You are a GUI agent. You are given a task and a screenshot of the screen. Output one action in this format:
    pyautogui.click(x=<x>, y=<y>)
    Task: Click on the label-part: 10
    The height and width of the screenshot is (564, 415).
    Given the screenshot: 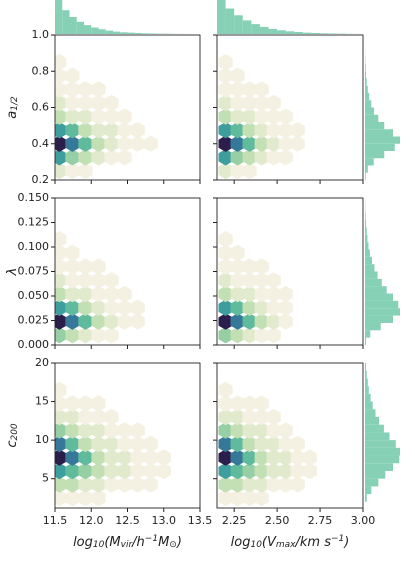 What is the action you would take?
    pyautogui.click(x=256, y=545)
    